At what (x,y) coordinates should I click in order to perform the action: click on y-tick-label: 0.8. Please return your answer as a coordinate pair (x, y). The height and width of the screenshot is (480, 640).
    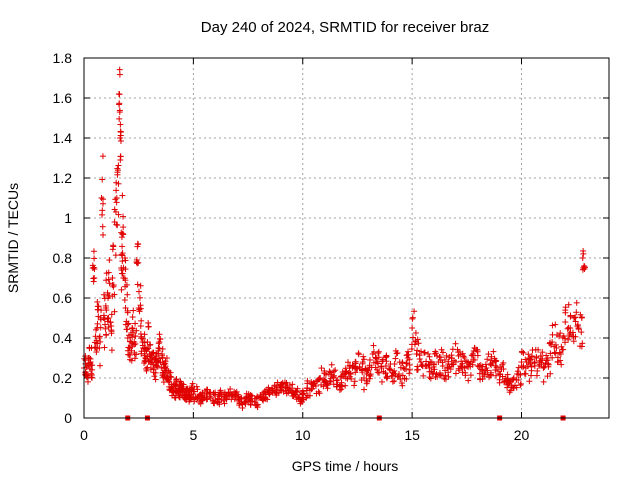
    Looking at the image, I should click on (63, 258).